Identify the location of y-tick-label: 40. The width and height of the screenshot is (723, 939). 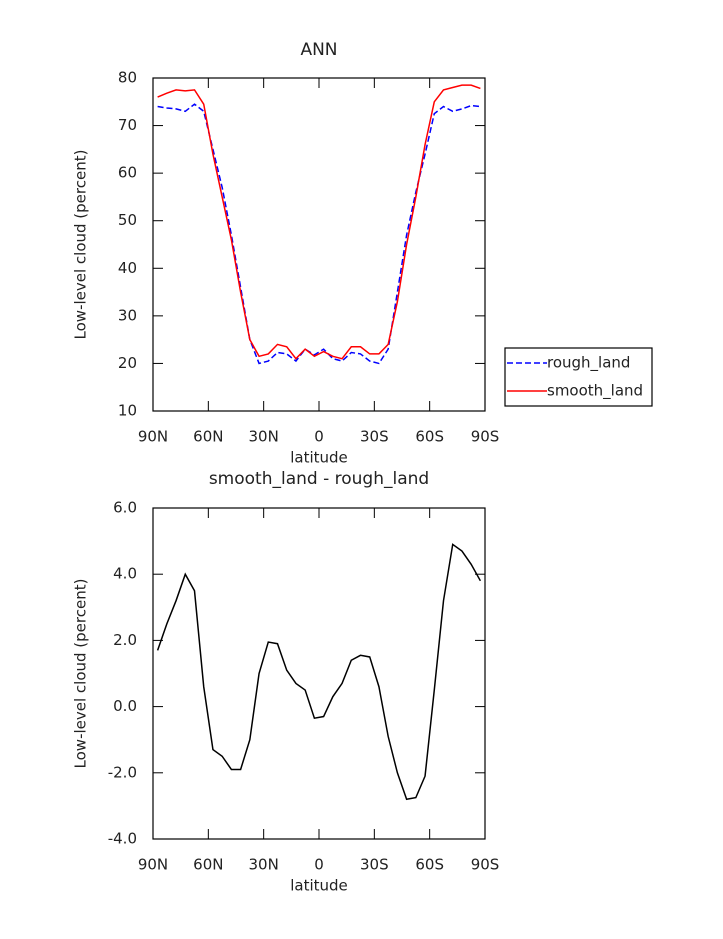
(127, 268).